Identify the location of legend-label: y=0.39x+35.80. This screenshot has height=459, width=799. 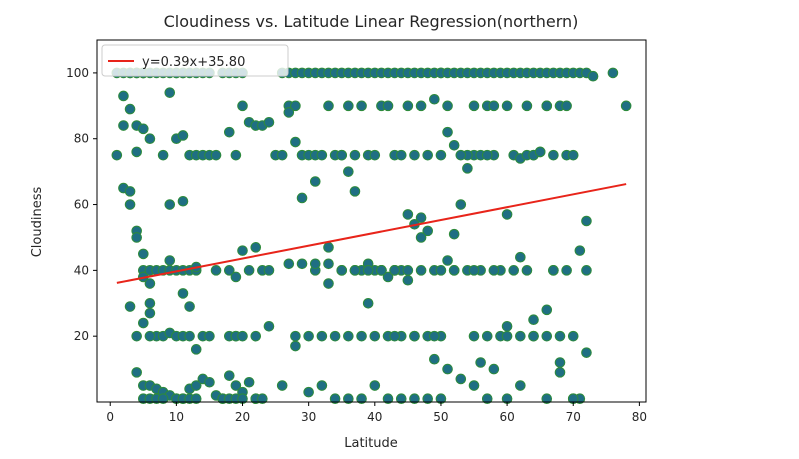
(193, 62).